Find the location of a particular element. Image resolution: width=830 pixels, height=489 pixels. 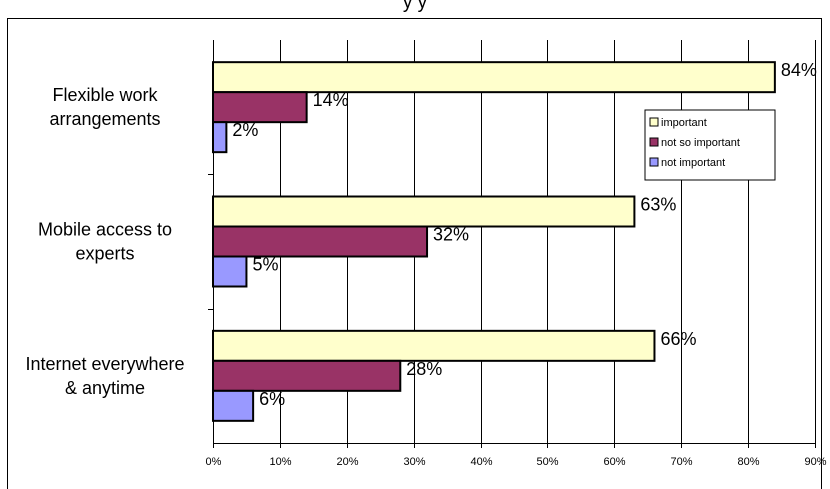

category-label: arrangements is located at coordinates (104, 119).